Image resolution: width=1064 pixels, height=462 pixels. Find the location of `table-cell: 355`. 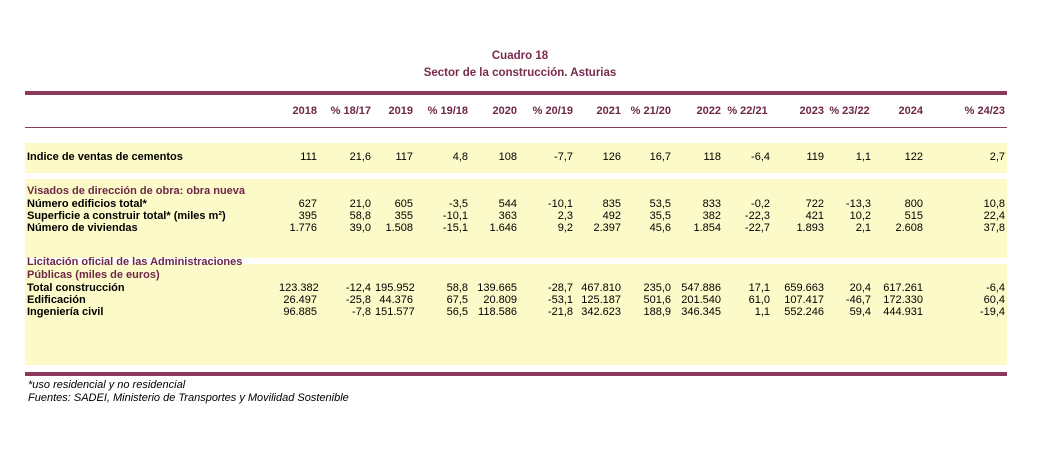

table-cell: 355 is located at coordinates (403, 216).